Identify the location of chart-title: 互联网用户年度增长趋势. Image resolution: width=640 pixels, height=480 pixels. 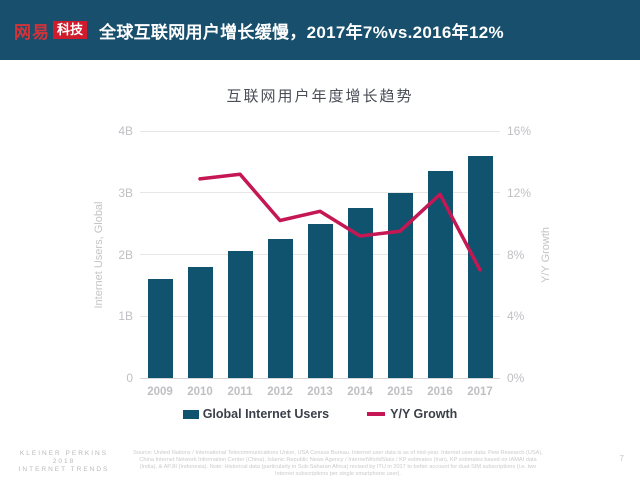
(320, 96).